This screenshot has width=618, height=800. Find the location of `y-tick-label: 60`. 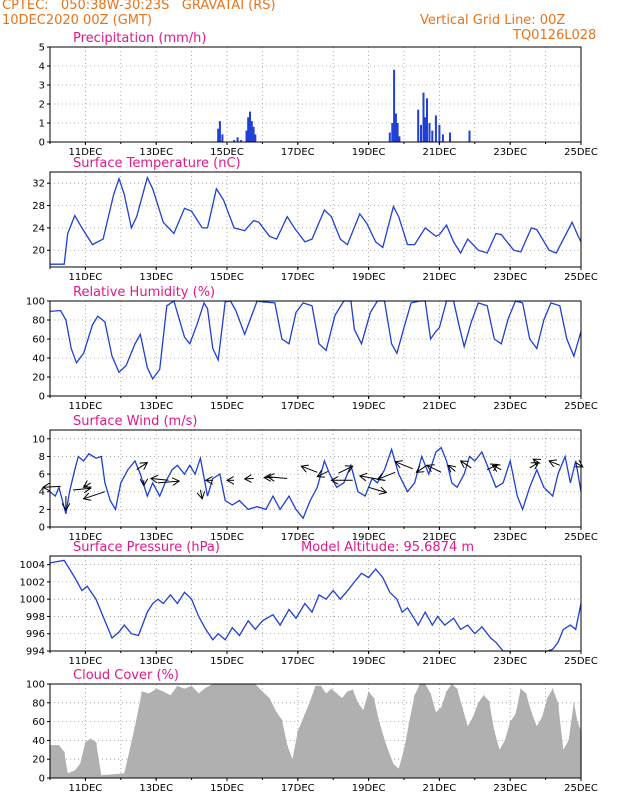

y-tick-label: 60 is located at coordinates (38, 340).